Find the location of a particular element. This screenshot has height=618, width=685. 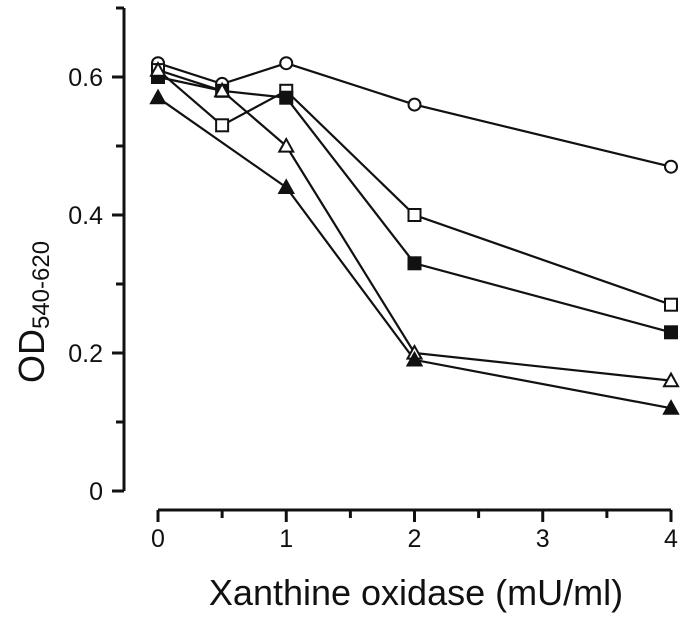

x-axis-title: Xanthine oxidase (mU/ml) is located at coordinates (416, 592).